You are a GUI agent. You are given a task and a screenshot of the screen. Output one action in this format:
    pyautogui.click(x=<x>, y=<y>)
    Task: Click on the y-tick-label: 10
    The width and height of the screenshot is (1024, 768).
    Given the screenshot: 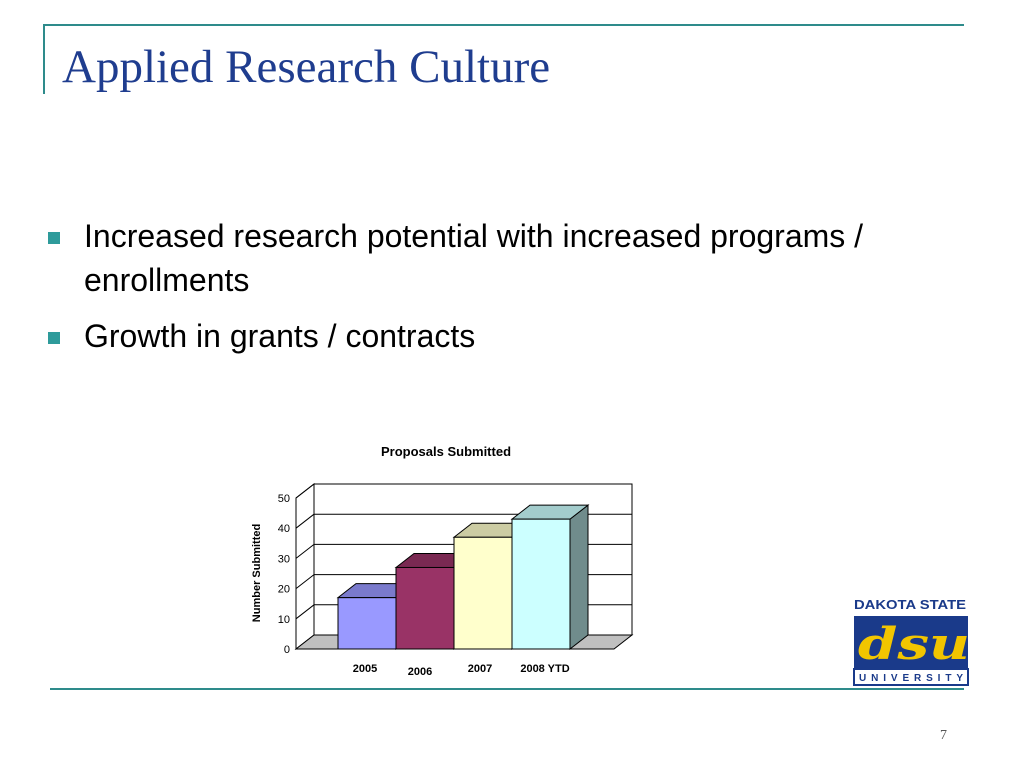 What is the action you would take?
    pyautogui.click(x=284, y=620)
    